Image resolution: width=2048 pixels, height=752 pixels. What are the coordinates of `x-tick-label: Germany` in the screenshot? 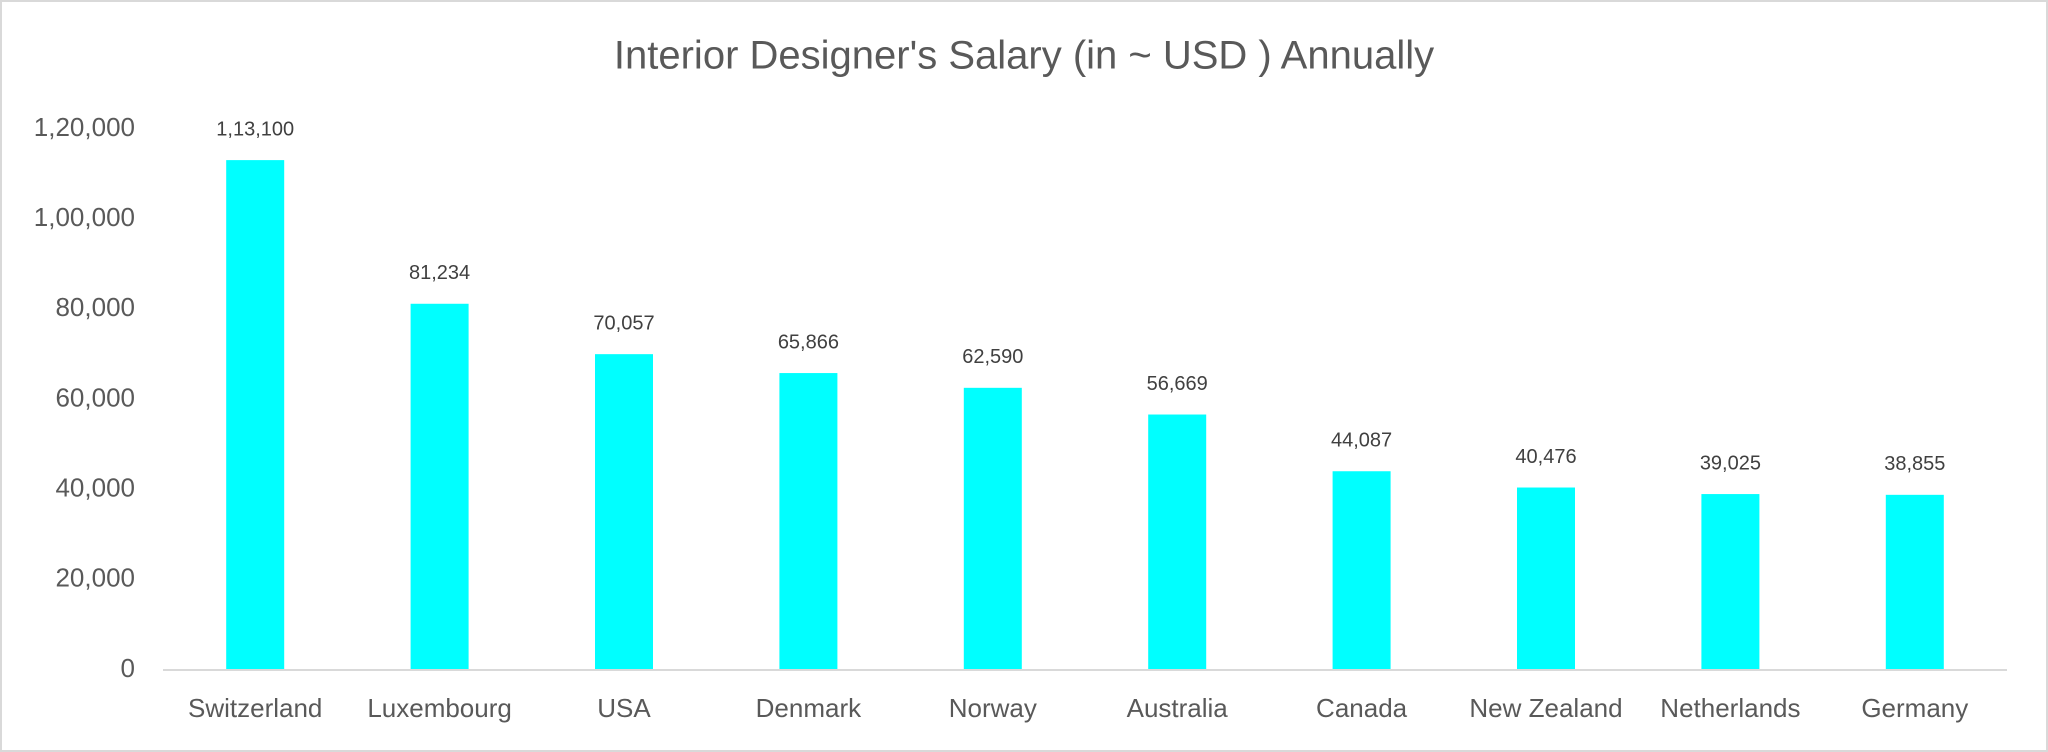 It's located at (1914, 708).